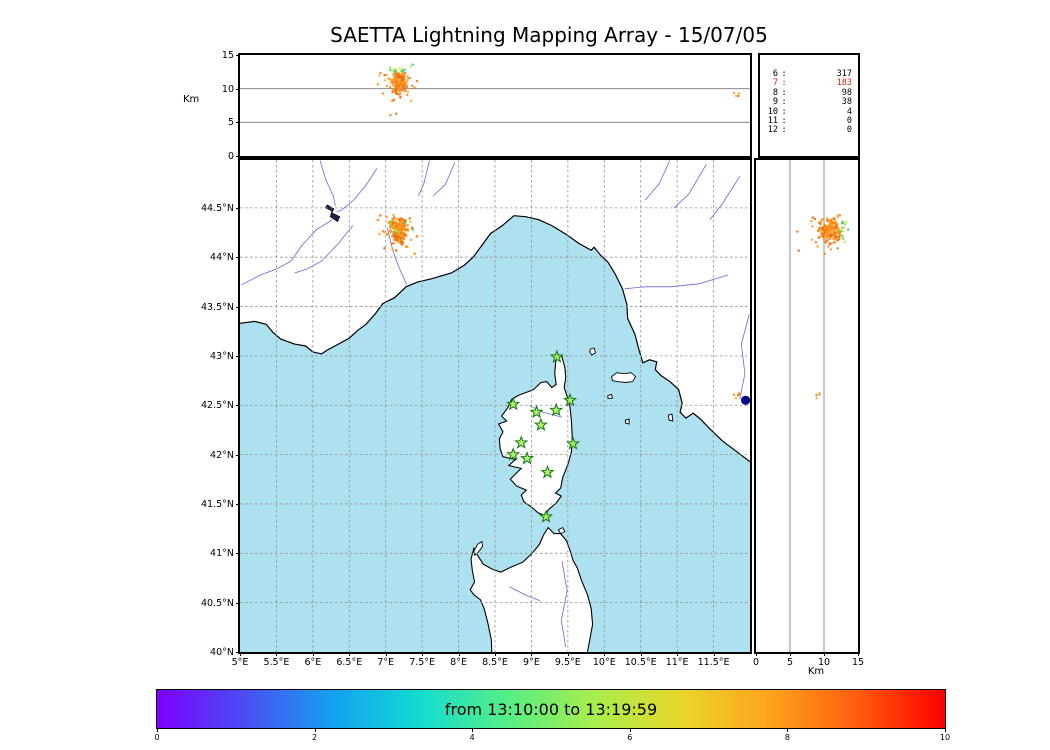 The width and height of the screenshot is (1050, 750). What do you see at coordinates (844, 83) in the screenshot?
I see `station-count-value: 183` at bounding box center [844, 83].